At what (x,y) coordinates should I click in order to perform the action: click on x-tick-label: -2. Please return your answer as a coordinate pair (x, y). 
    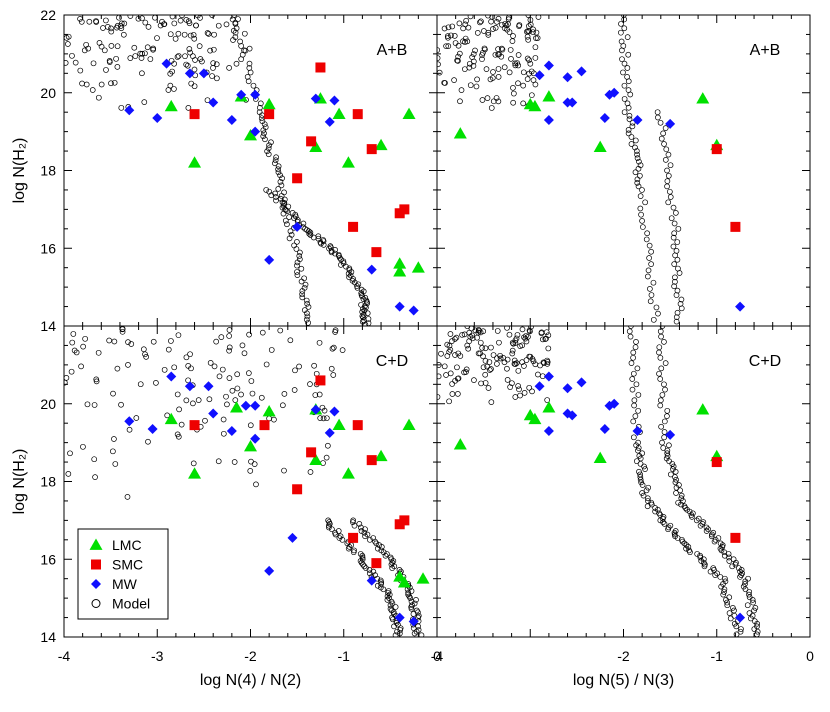
    Looking at the image, I should click on (250, 656).